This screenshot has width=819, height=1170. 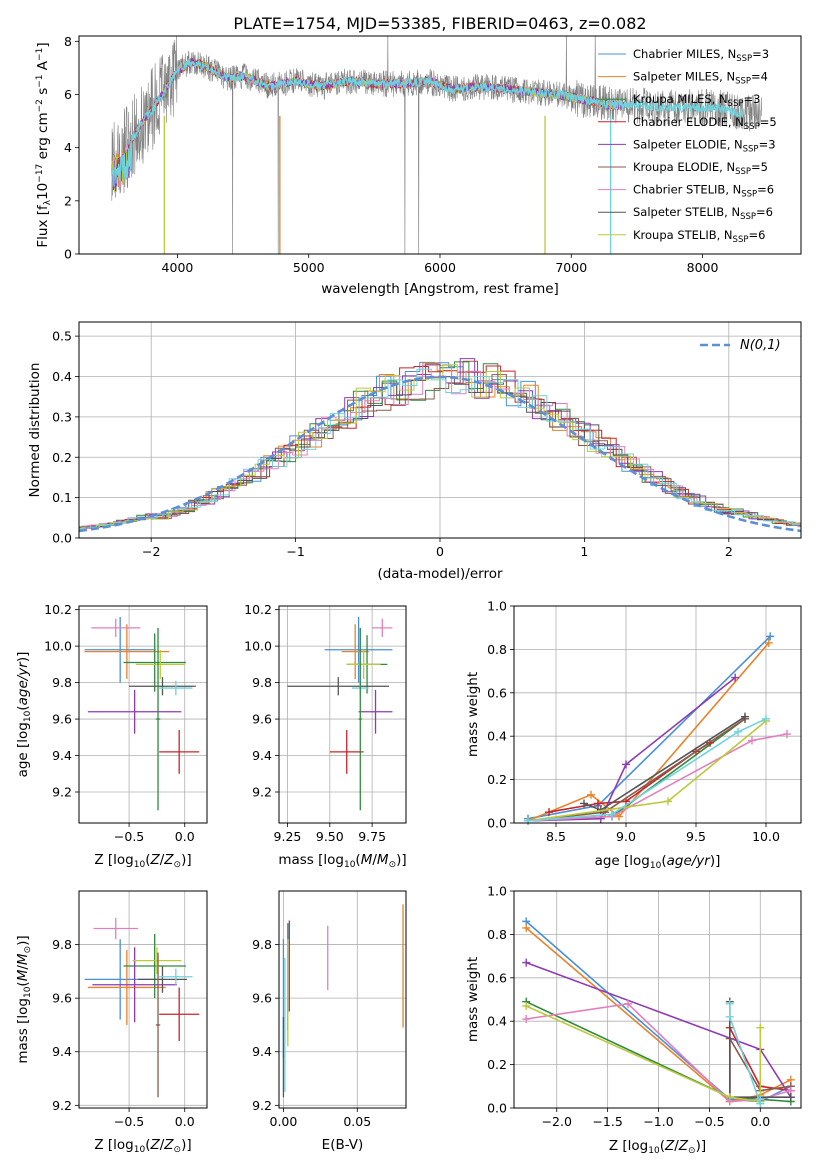 I want to click on x-axis-label: wavelength [Angstrom, rest frame], so click(x=440, y=289).